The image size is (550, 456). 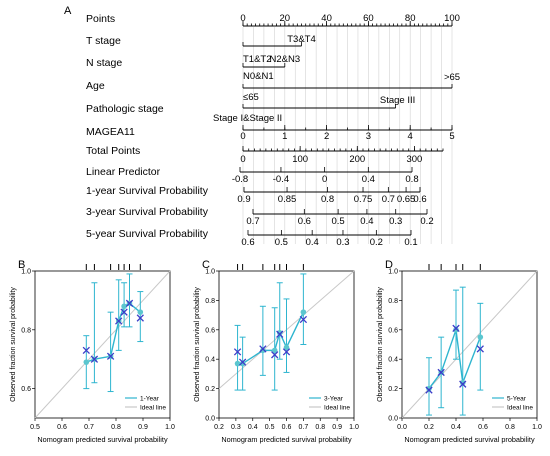 I want to click on survival_5yr-tick-label: 0.2, so click(x=376, y=242).